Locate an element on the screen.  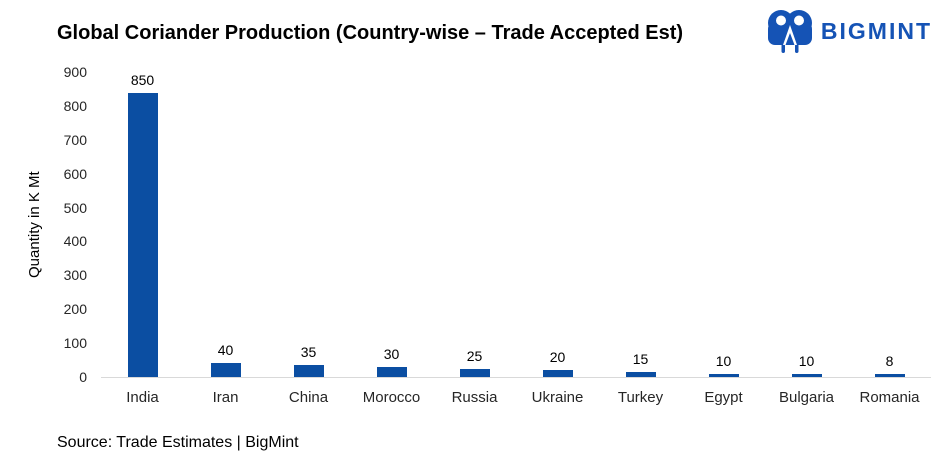
bar-slot-egypt: 10 is located at coordinates (723, 224).